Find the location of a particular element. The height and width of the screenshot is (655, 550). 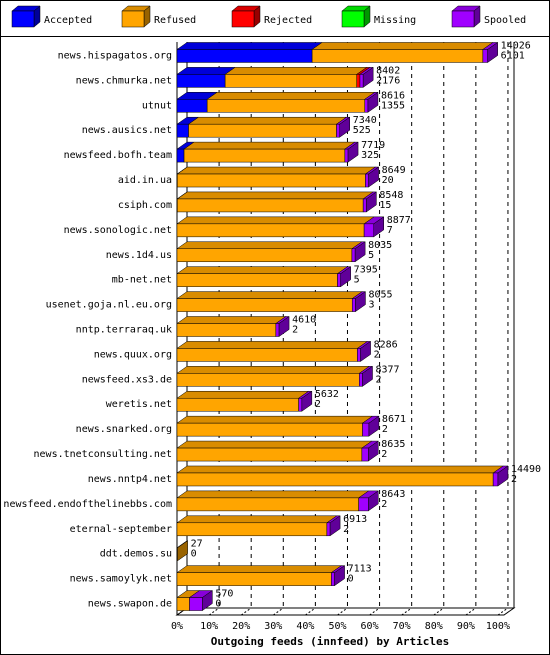

accepted-label: 3 is located at coordinates (371, 305).